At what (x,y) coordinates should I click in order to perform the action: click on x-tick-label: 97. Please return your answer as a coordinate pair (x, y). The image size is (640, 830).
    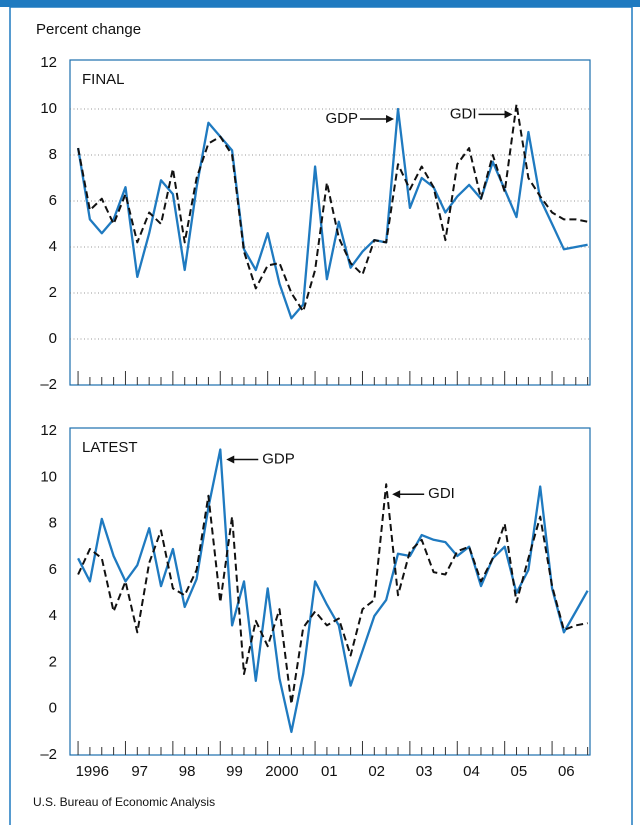
    Looking at the image, I should click on (139, 771).